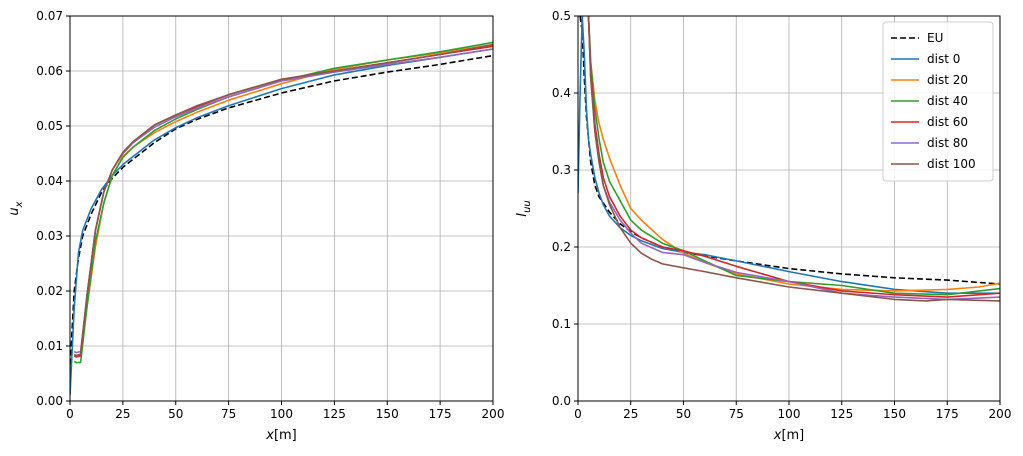 The height and width of the screenshot is (456, 1023). Describe the element at coordinates (561, 170) in the screenshot. I see `y-tick-label: 0.3` at that location.